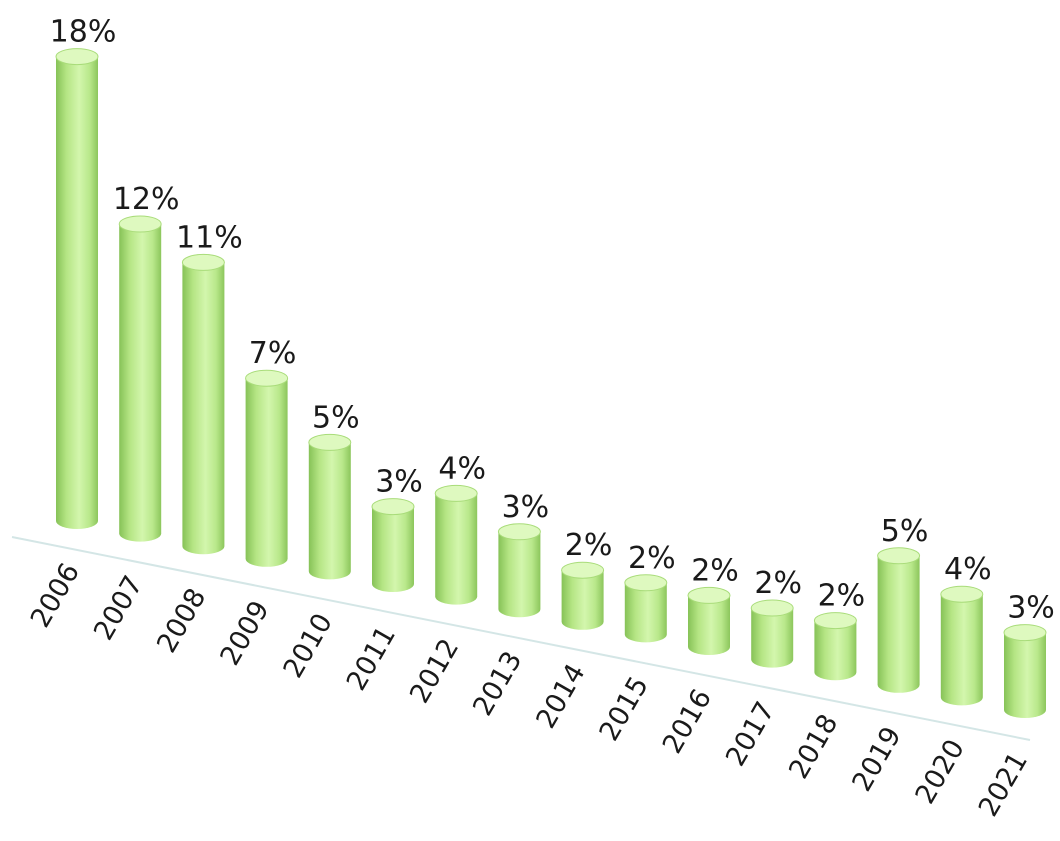 The width and height of the screenshot is (1060, 841). What do you see at coordinates (940, 771) in the screenshot?
I see `x-tick-label: 2020` at bounding box center [940, 771].